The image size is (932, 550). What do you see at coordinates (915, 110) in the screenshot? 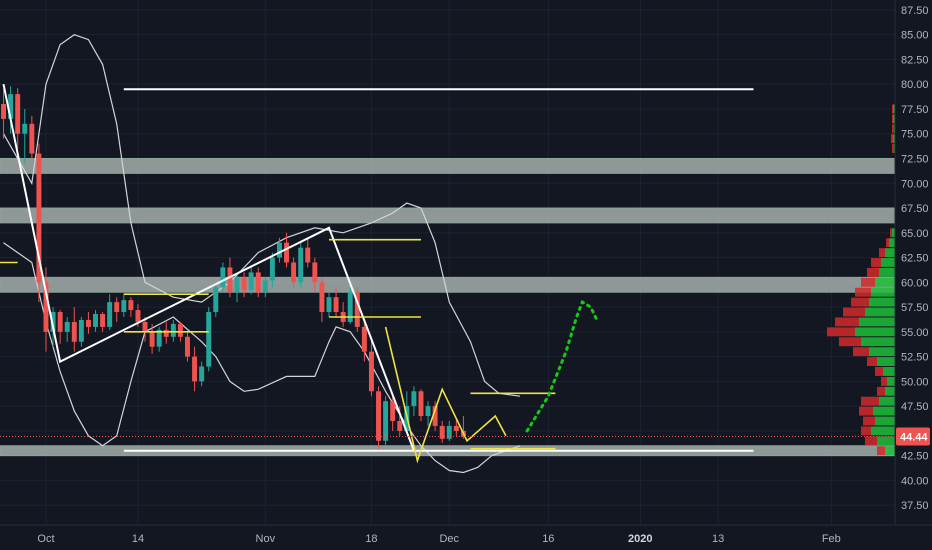
I see `price-tick-label: 77.50` at bounding box center [915, 110].